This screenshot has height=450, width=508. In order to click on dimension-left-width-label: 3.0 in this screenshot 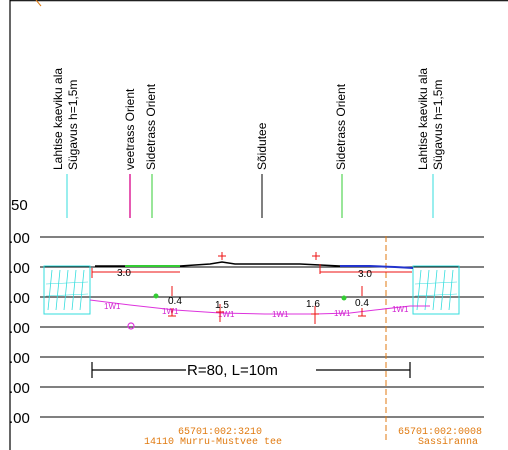, I will do `click(124, 273)`.